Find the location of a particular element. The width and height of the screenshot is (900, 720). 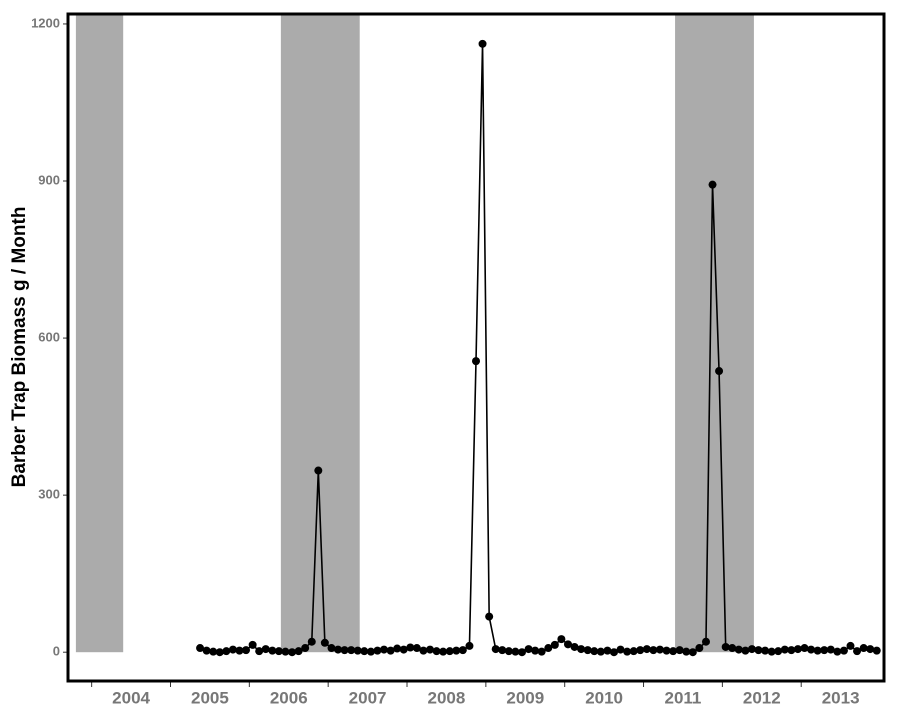

x-tick-label: 2006 is located at coordinates (289, 697).